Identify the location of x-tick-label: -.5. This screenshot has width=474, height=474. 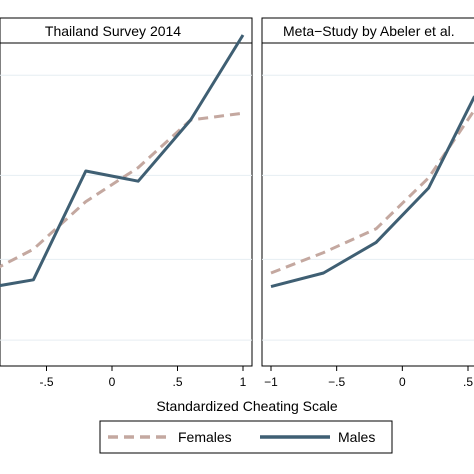
(46, 382).